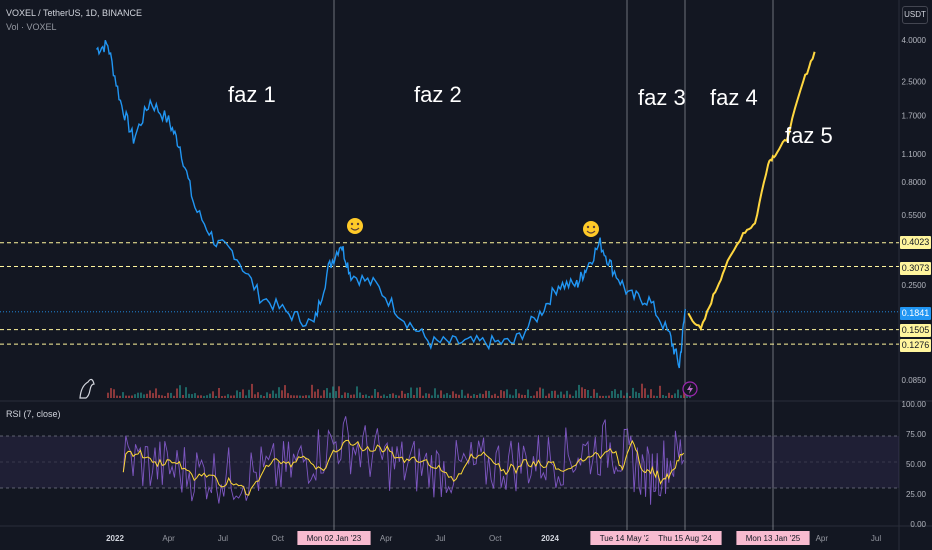 Image resolution: width=932 pixels, height=550 pixels. Describe the element at coordinates (33, 414) in the screenshot. I see `rsi-label: RSI (7, close)` at that location.